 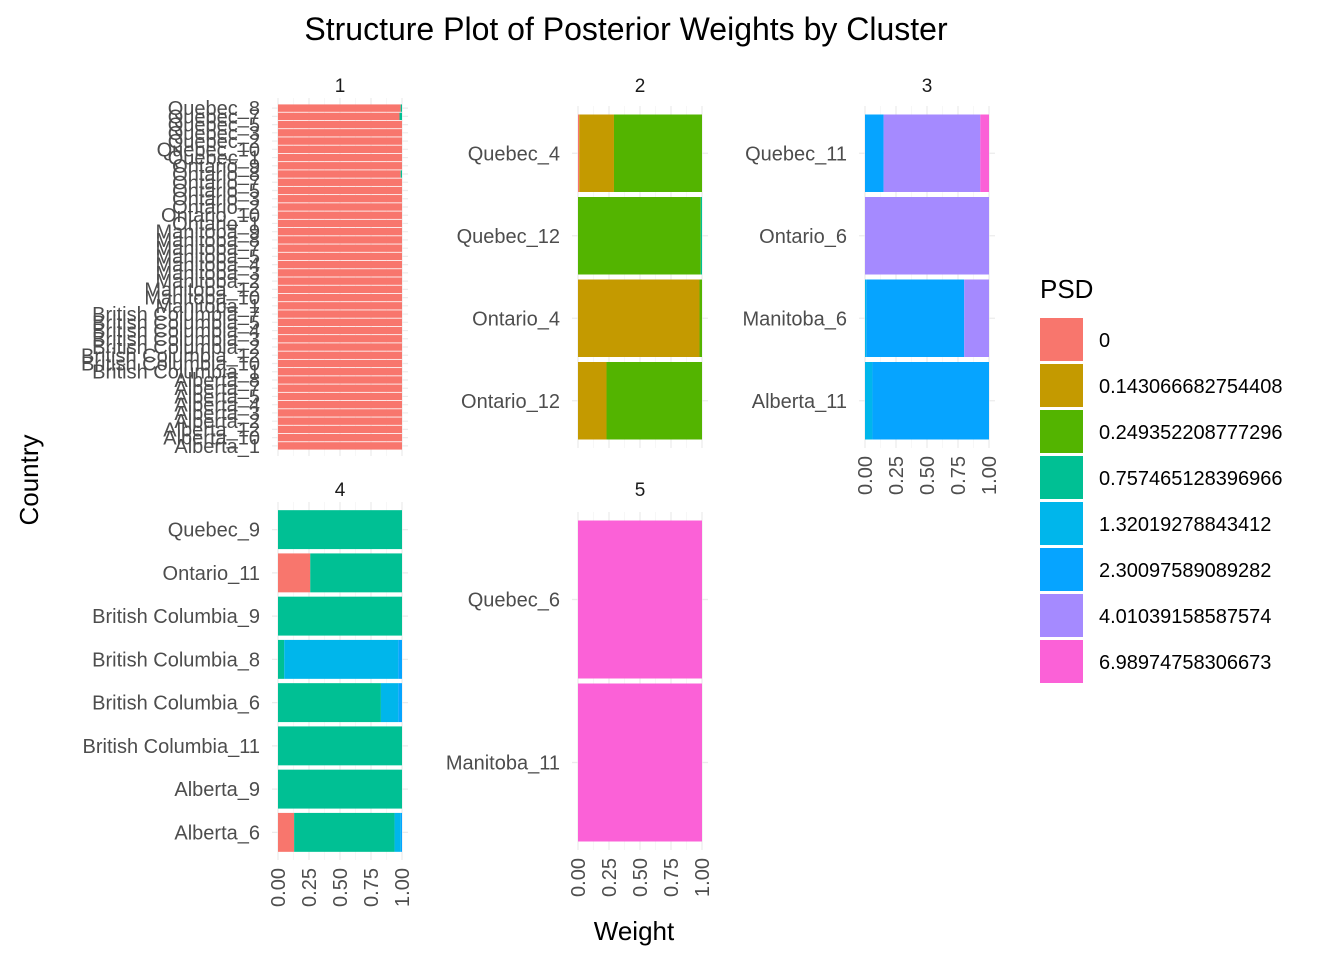 What do you see at coordinates (214, 531) in the screenshot?
I see `y-tick-label: Quebec_9` at bounding box center [214, 531].